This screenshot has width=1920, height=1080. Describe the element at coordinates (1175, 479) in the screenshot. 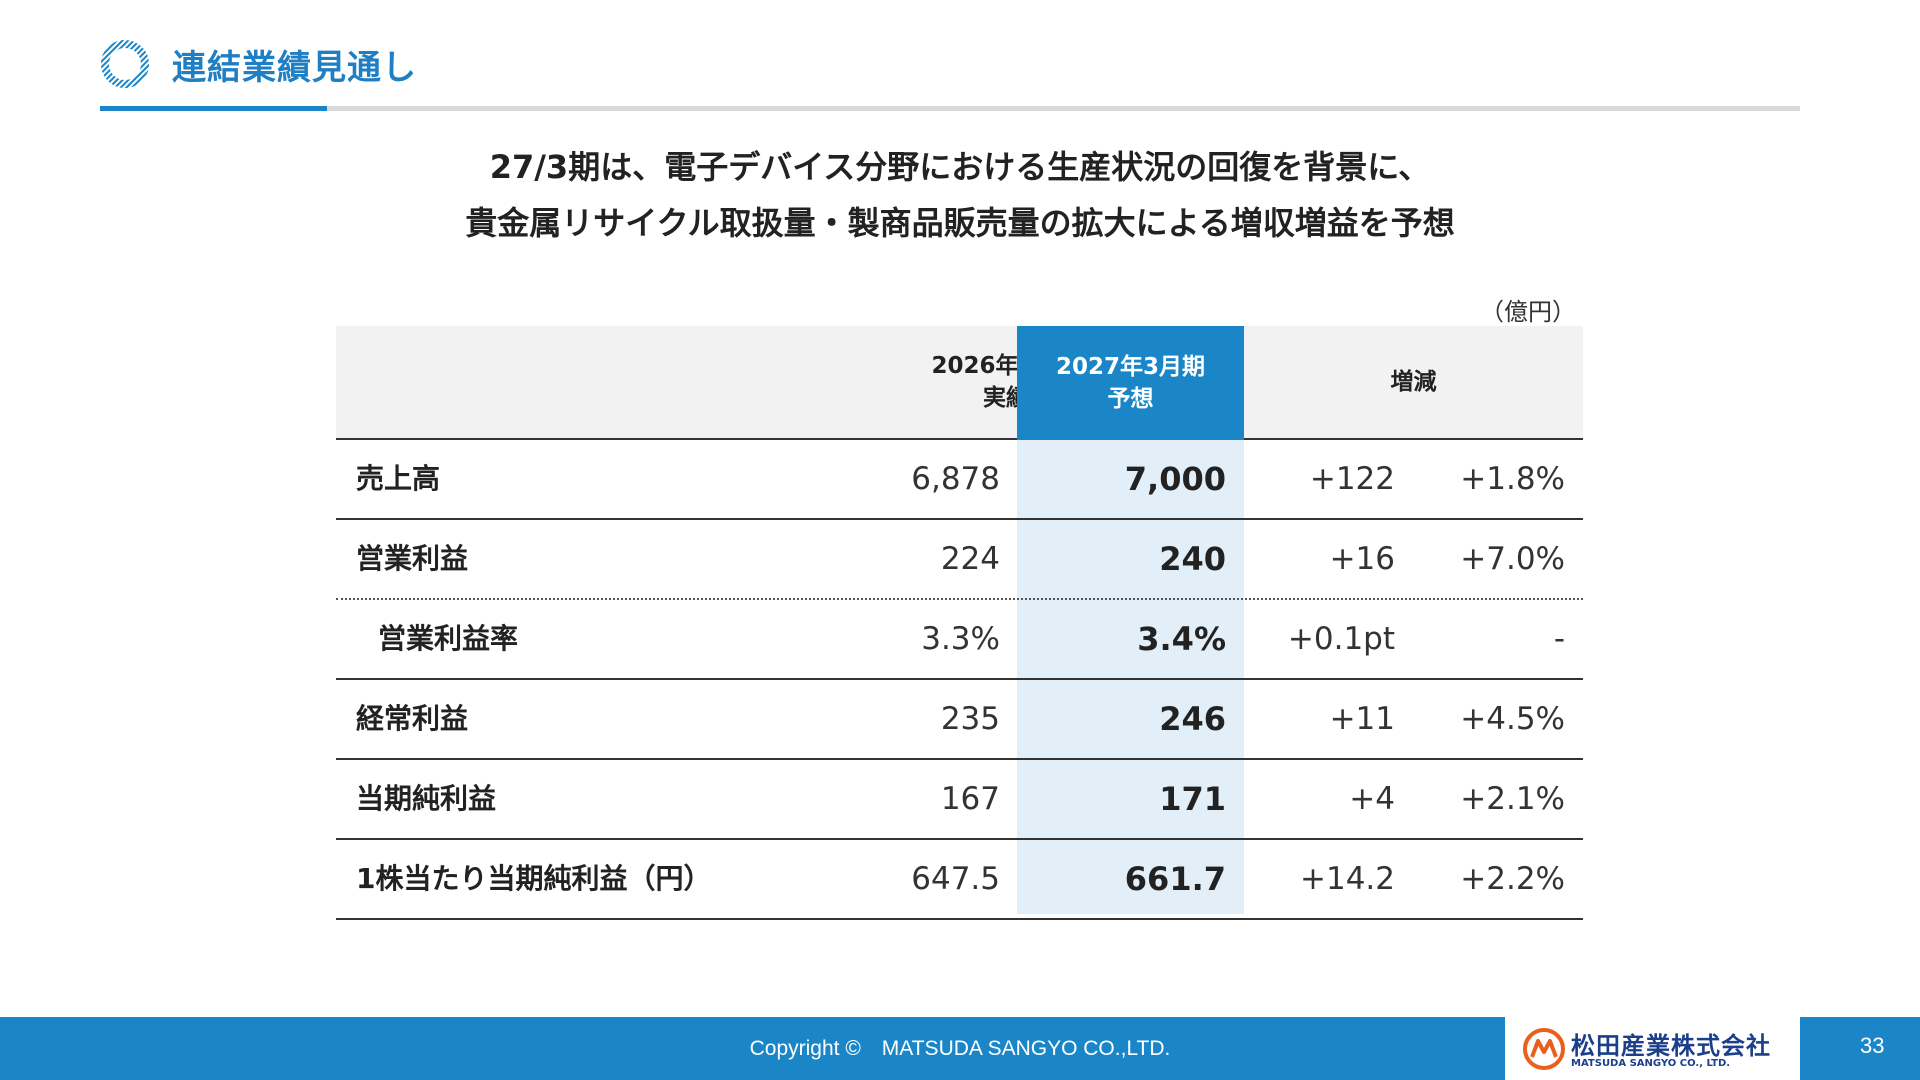

I see `forecast-value: 7,000` at that location.